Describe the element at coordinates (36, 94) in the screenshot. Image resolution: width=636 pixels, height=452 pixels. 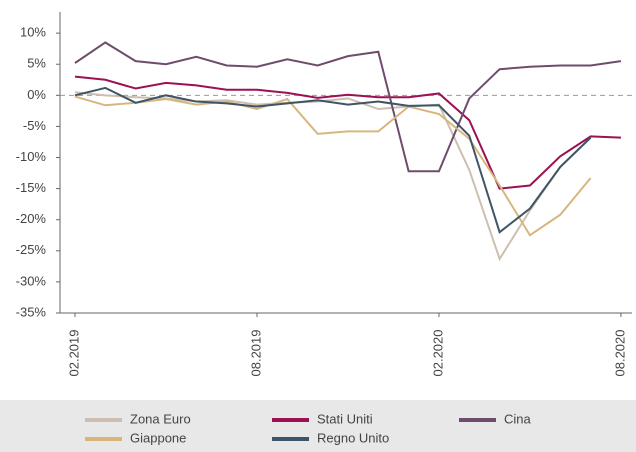
I see `y-tick-label: 0%` at that location.